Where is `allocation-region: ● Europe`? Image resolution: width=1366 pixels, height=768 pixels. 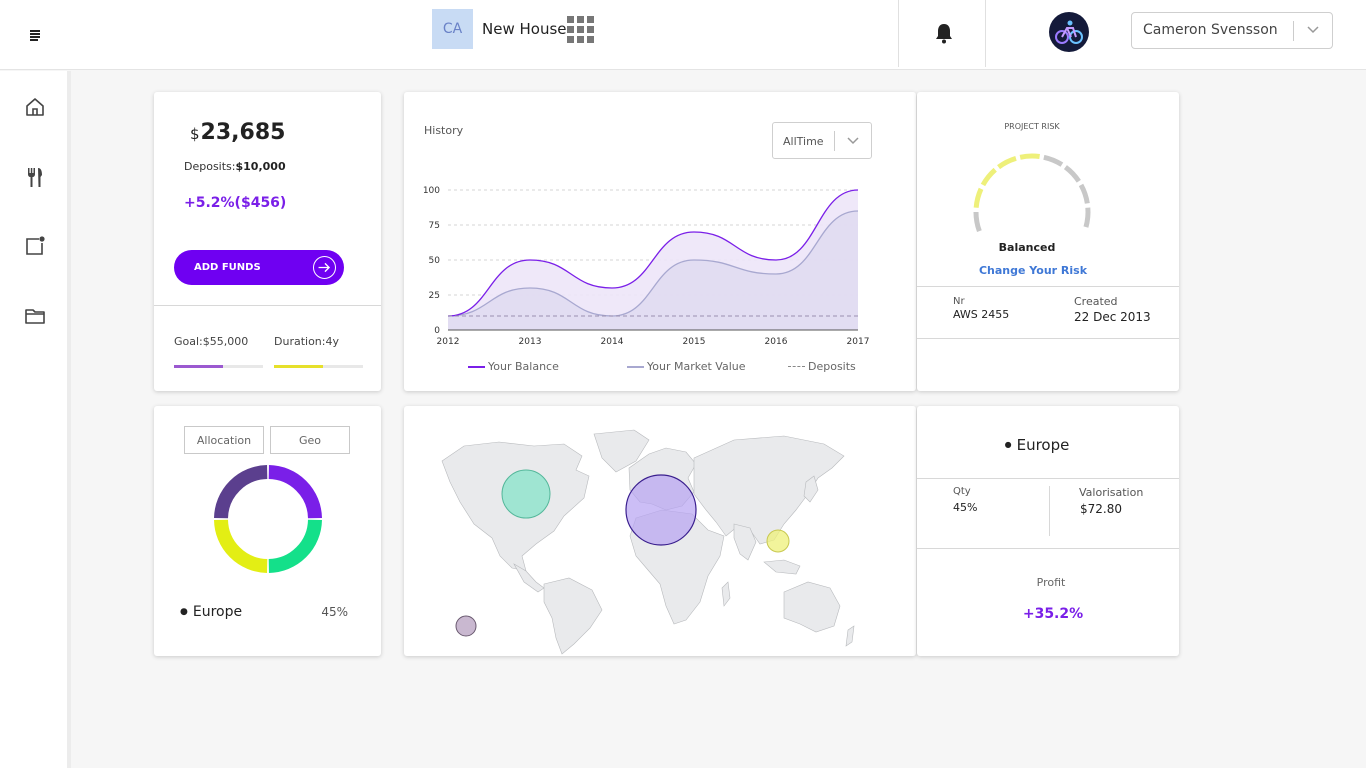 allocation-region: ● Europe is located at coordinates (211, 612).